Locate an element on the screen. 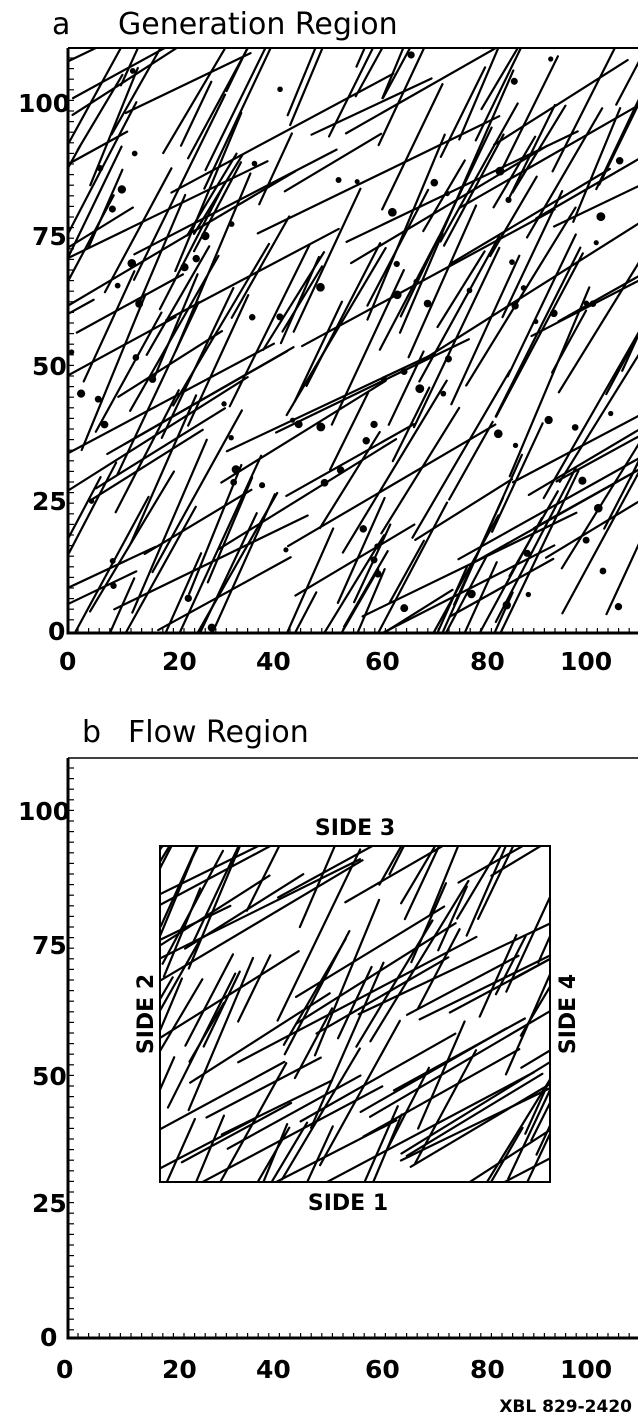 The image size is (638, 1423). flow-region-box is located at coordinates (355, 1014).